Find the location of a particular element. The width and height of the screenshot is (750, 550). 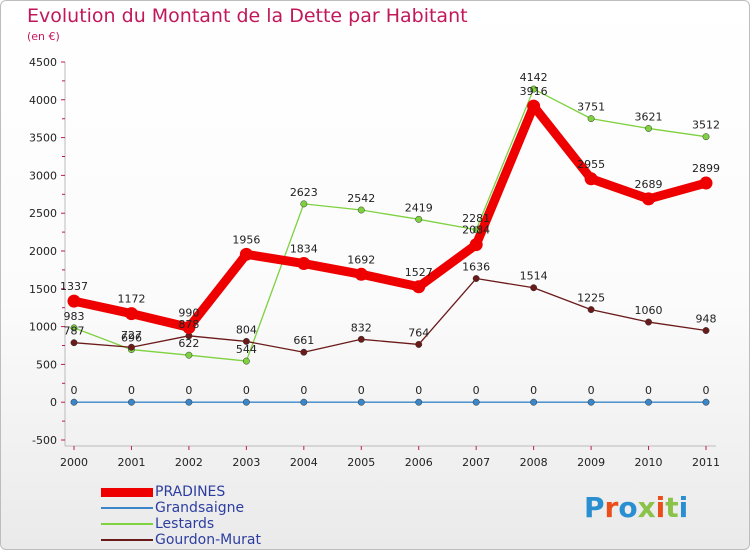

data-label: 990 is located at coordinates (188, 312).